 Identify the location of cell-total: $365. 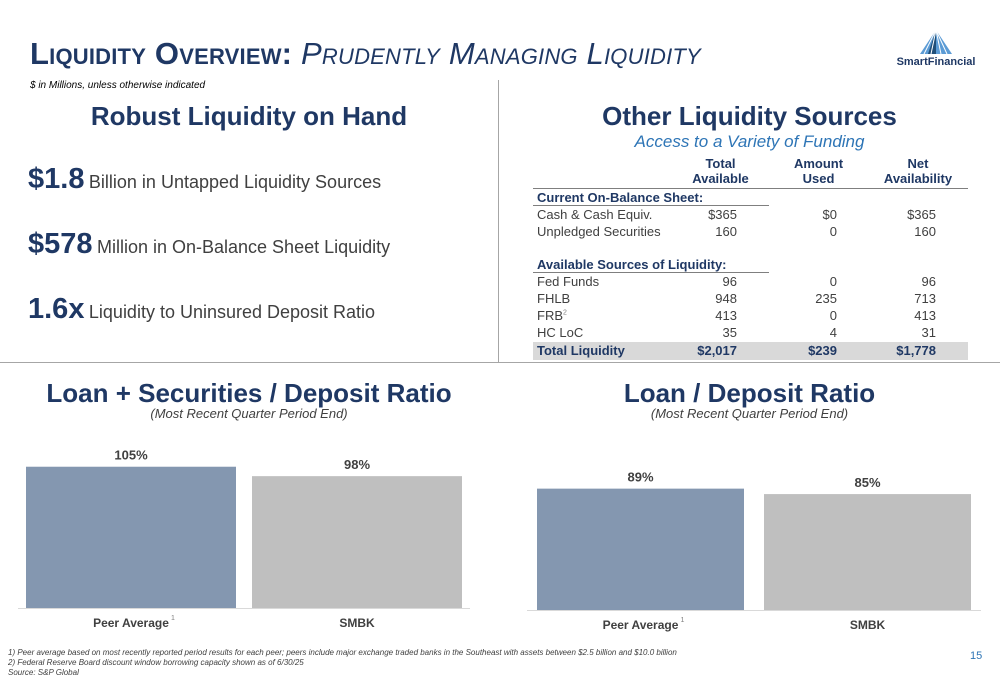
(722, 214).